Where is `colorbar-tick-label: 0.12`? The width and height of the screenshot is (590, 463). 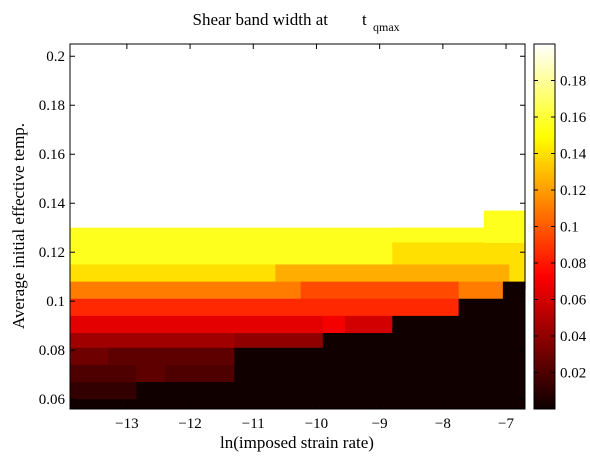
colorbar-tick-label: 0.12 is located at coordinates (573, 191).